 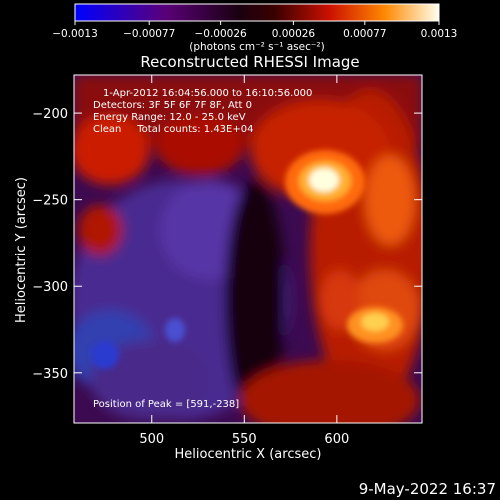 What do you see at coordinates (50, 201) in the screenshot?
I see `y-tick-label: −250` at bounding box center [50, 201].